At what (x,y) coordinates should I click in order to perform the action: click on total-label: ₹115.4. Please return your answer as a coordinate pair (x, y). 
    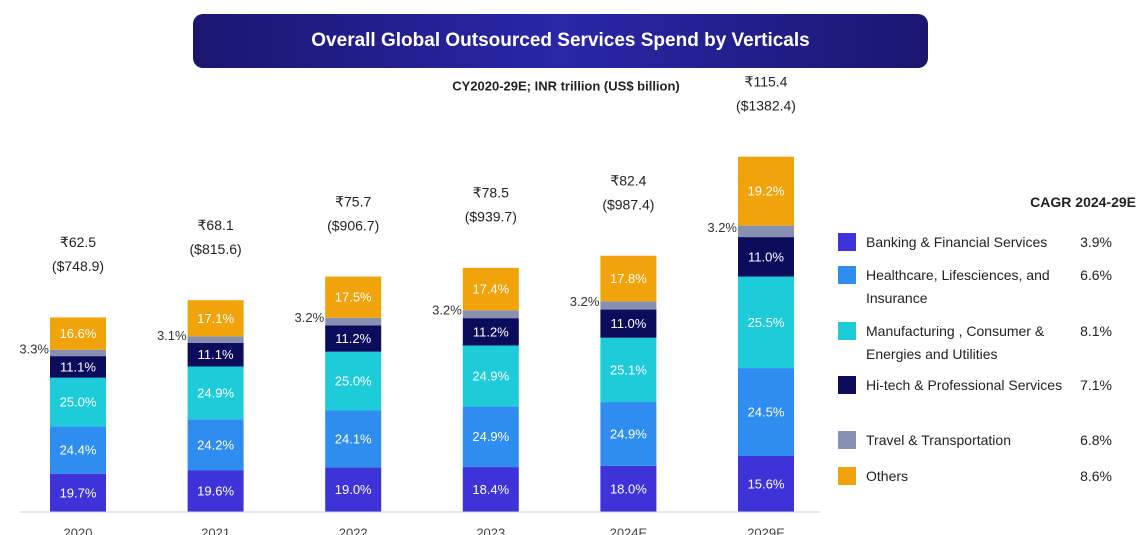
    Looking at the image, I should click on (766, 81).